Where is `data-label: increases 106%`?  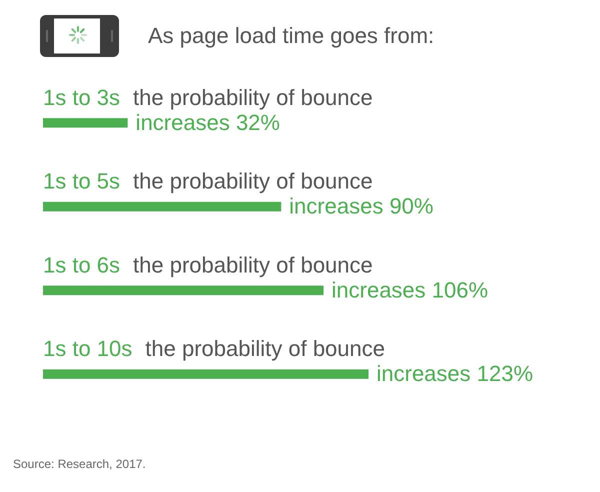 data-label: increases 106% is located at coordinates (410, 289).